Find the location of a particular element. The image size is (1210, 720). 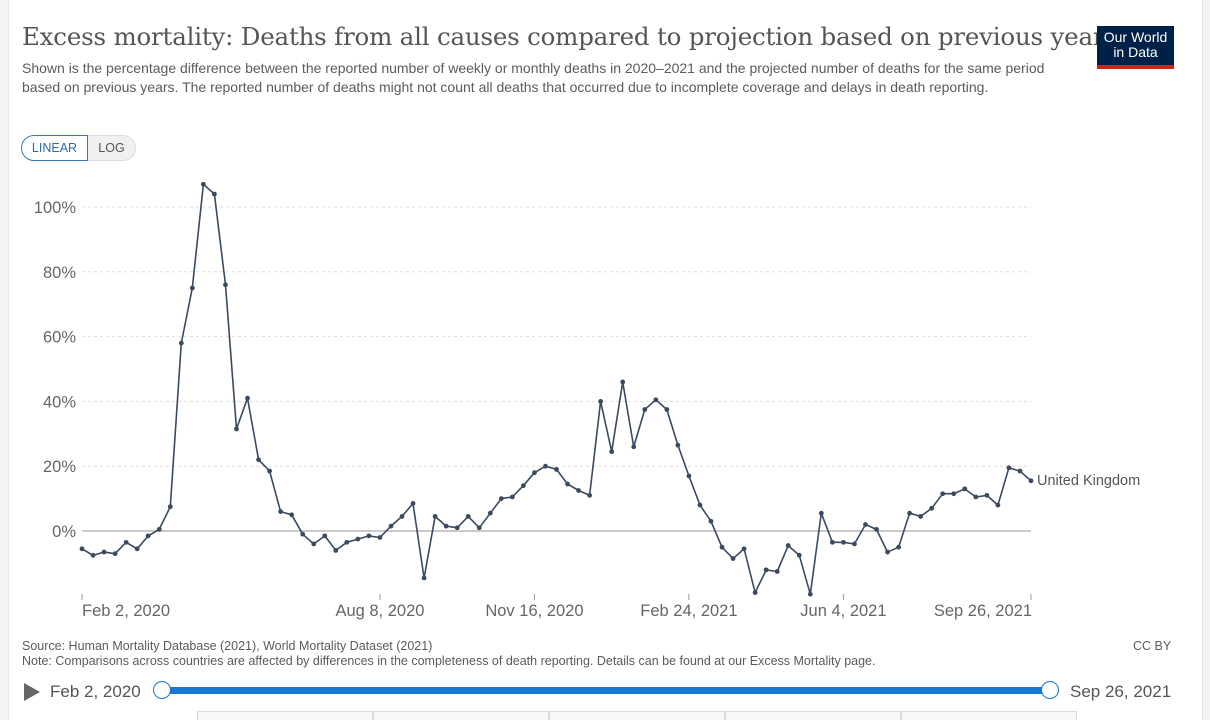

timeline-track is located at coordinates (606, 690).